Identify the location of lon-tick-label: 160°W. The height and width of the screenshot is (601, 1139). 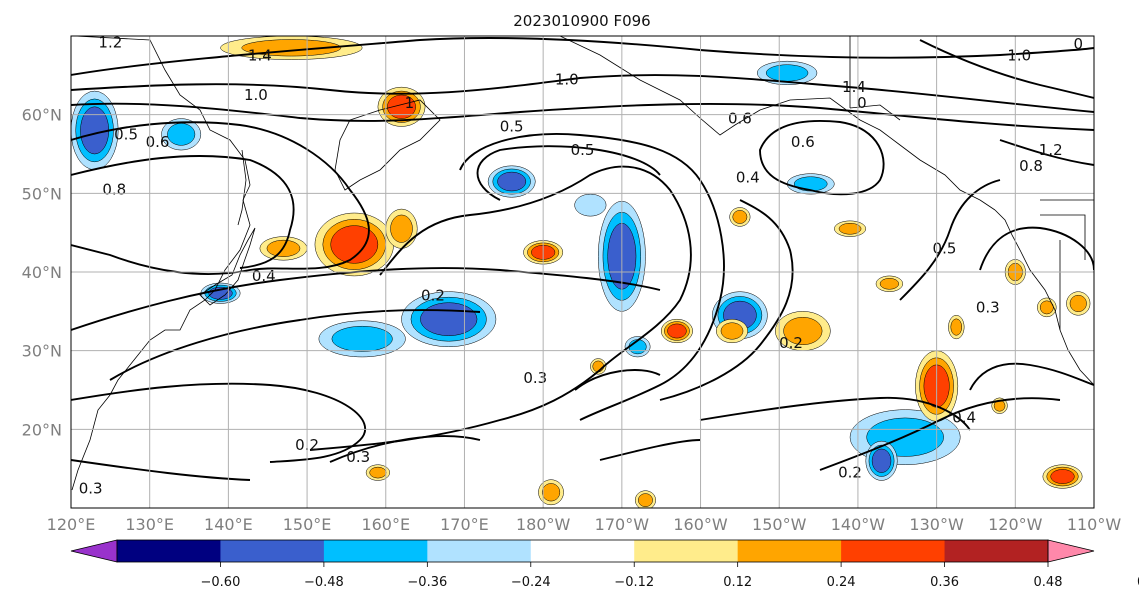
(700, 524).